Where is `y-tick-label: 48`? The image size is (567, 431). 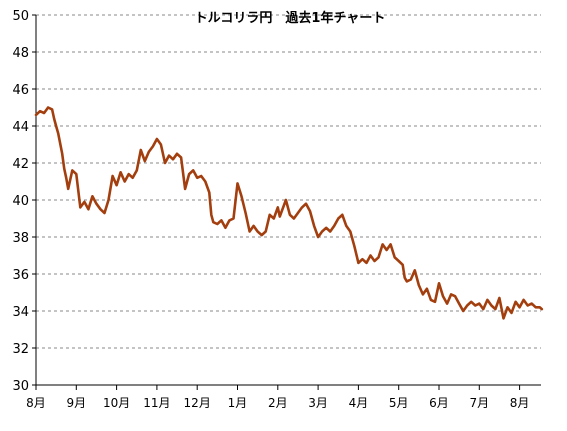
y-tick-label: 48 is located at coordinates (20, 53).